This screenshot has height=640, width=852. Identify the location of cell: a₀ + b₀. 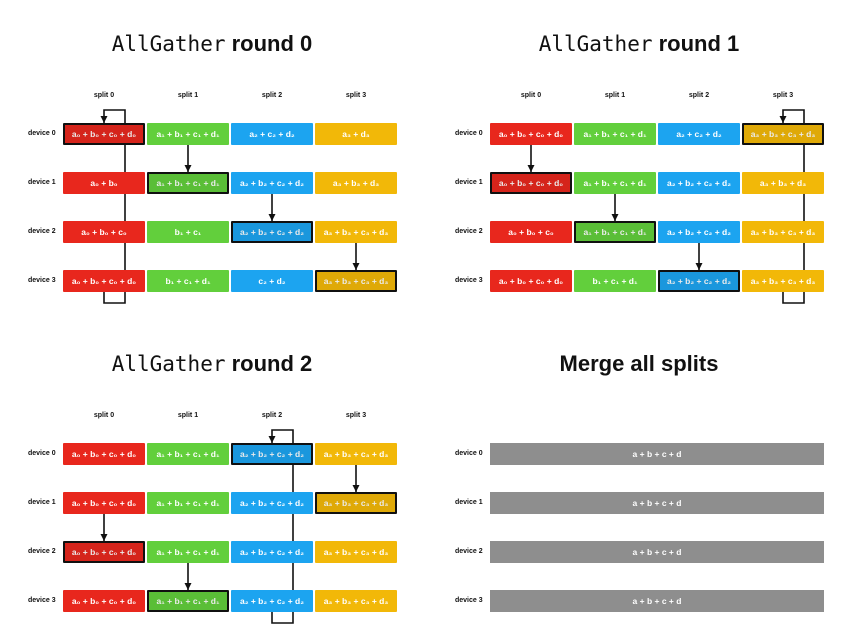
(104, 183).